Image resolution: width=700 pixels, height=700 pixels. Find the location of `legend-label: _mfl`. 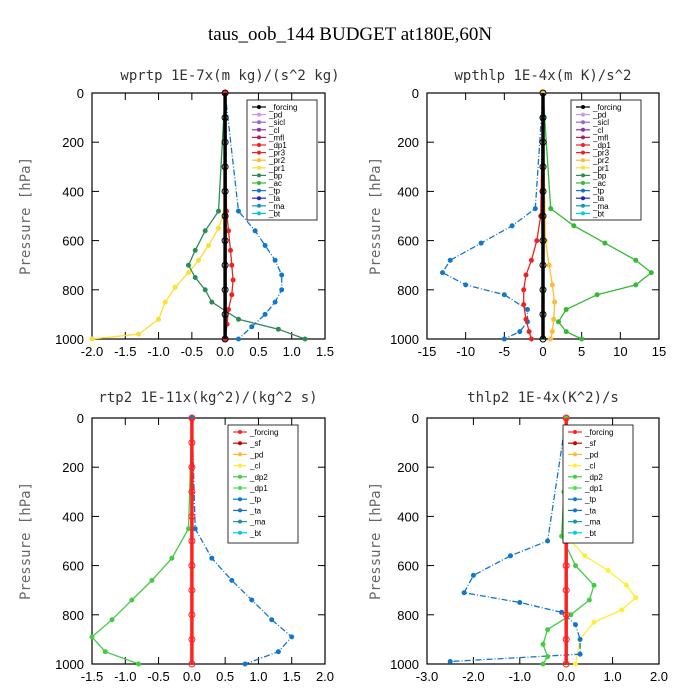

legend-label: _mfl is located at coordinates (276, 137).